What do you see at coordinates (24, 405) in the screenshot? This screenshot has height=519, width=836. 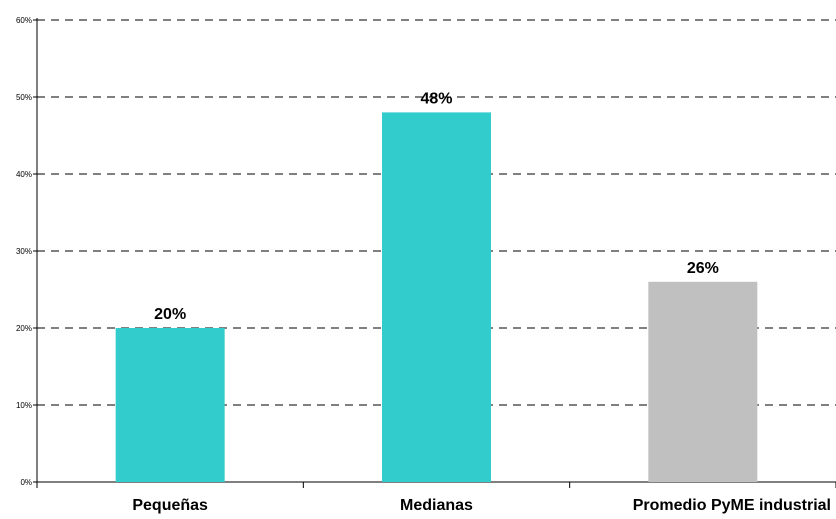 I see `y-tick-label: 10%` at bounding box center [24, 405].